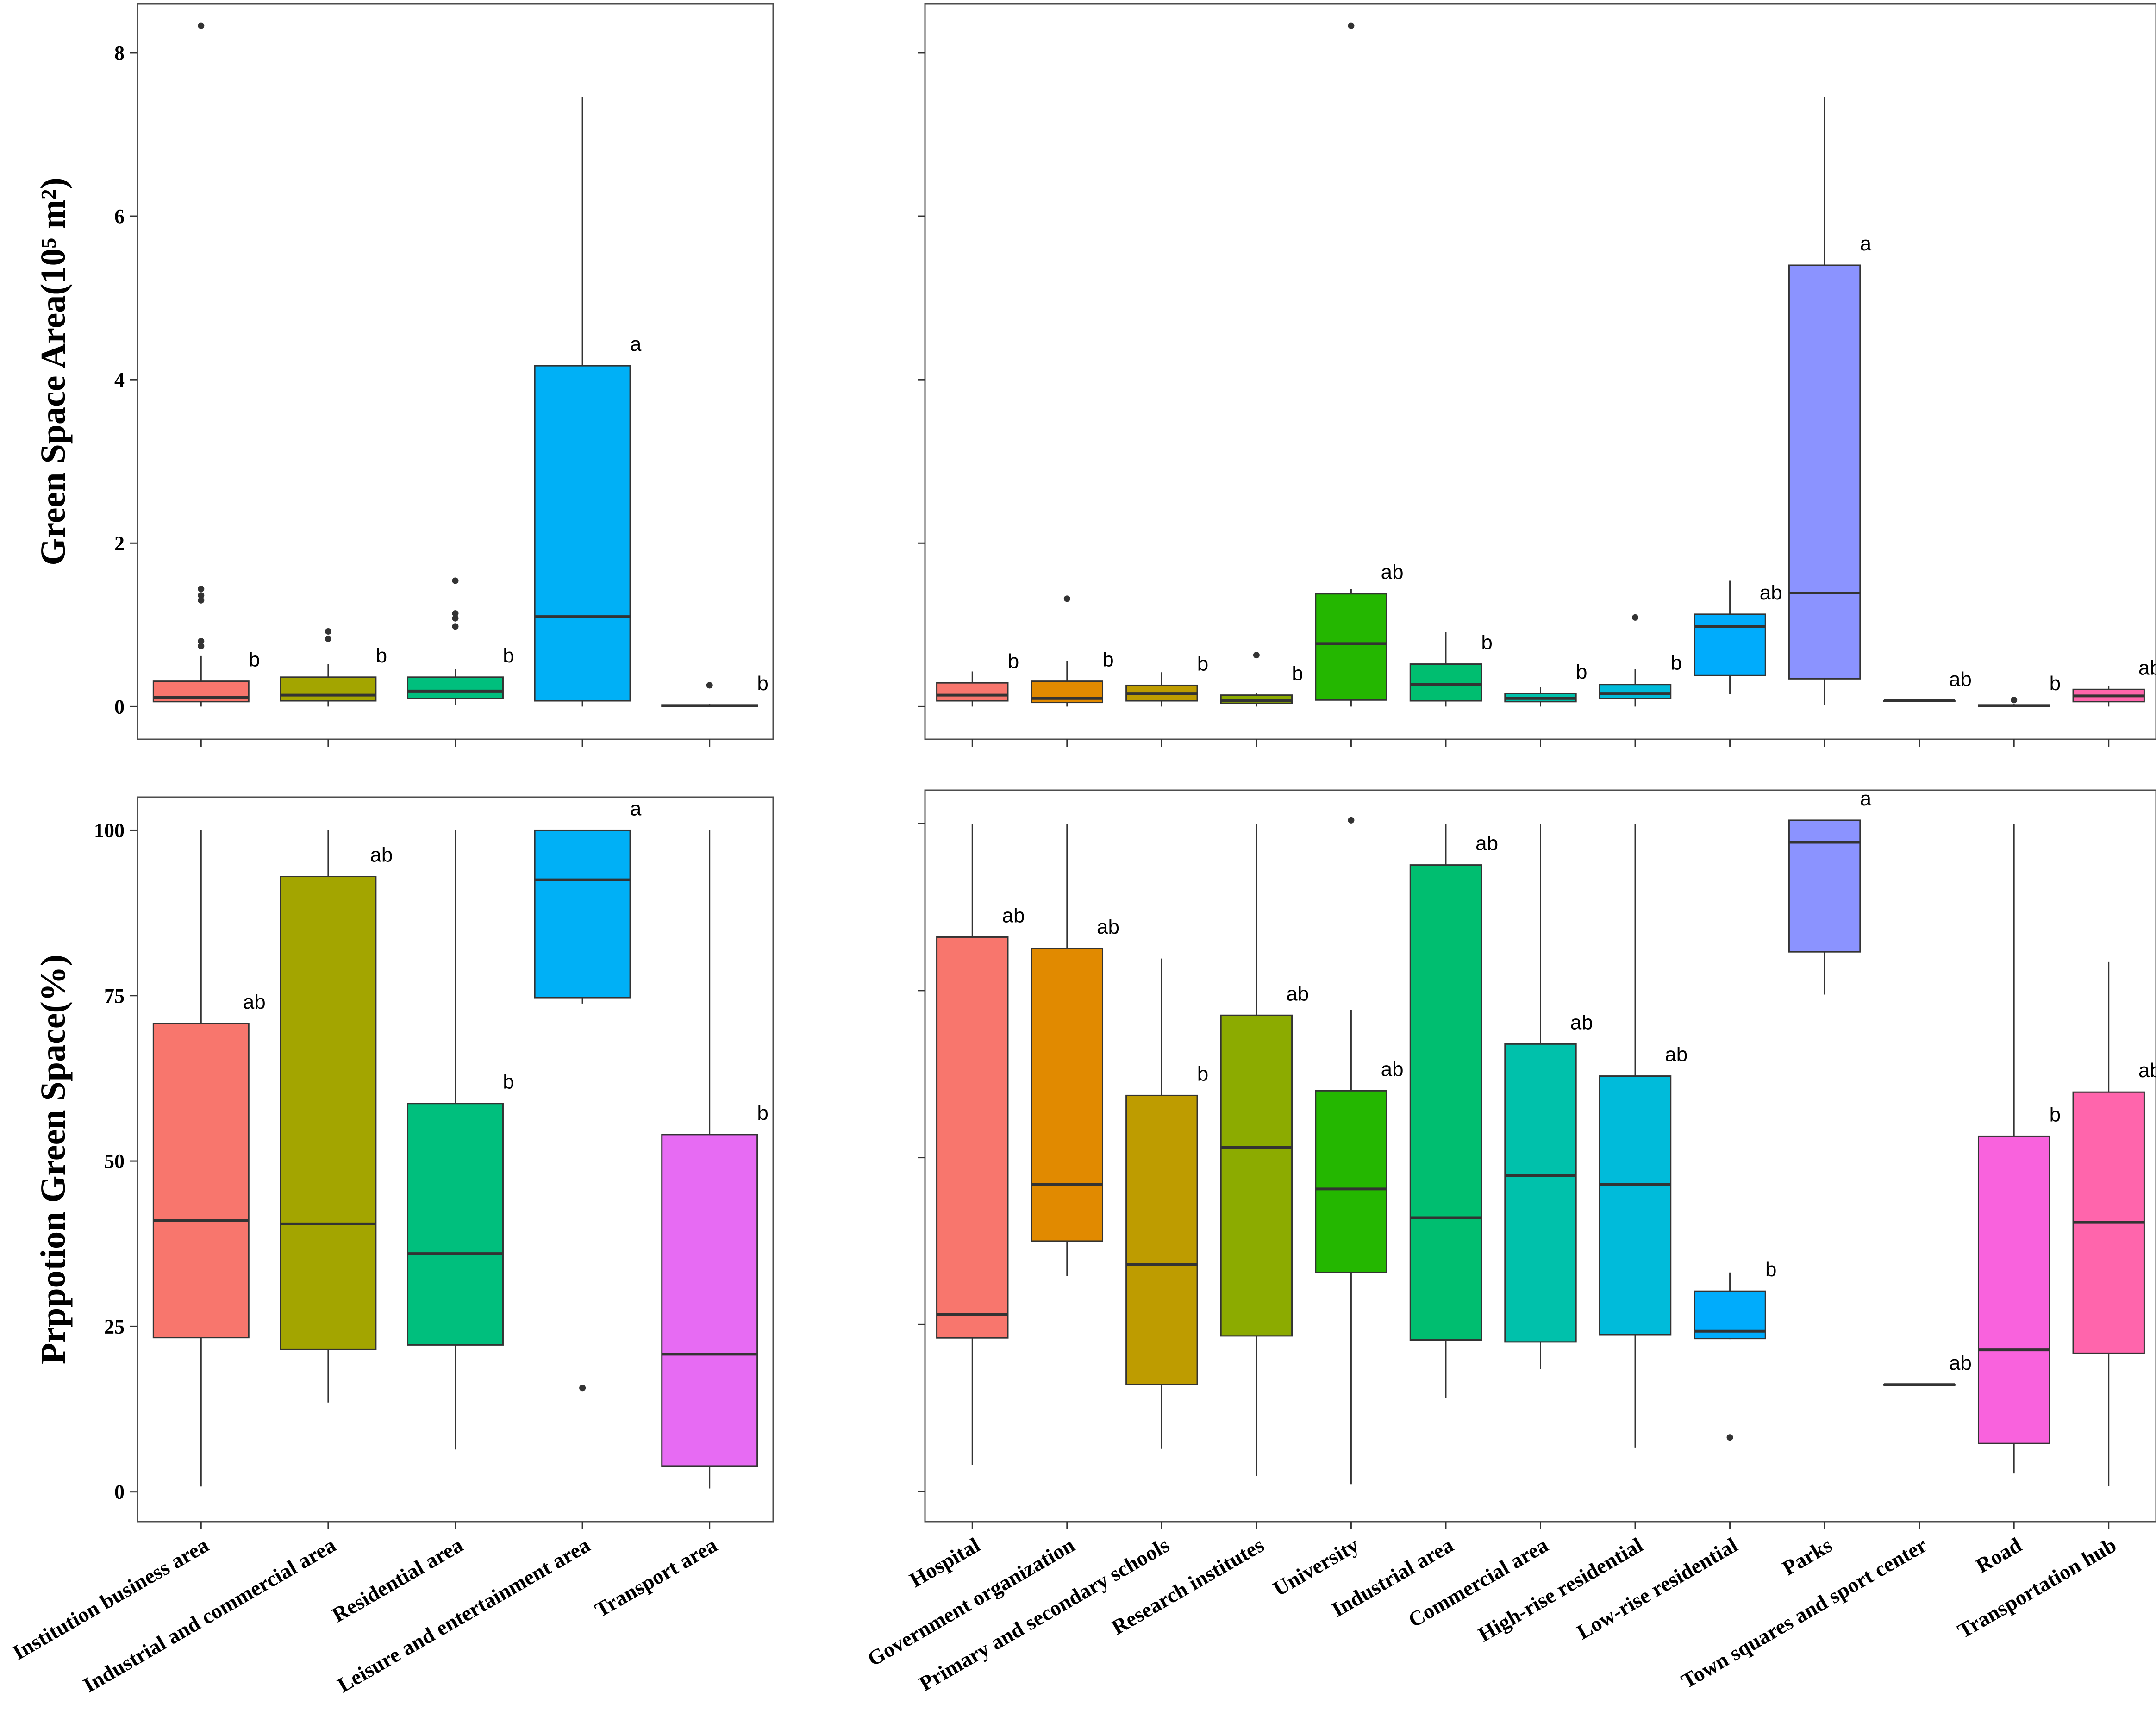 The width and height of the screenshot is (2156, 1710). I want to click on box-group: a Parks, so click(1825, 1184).